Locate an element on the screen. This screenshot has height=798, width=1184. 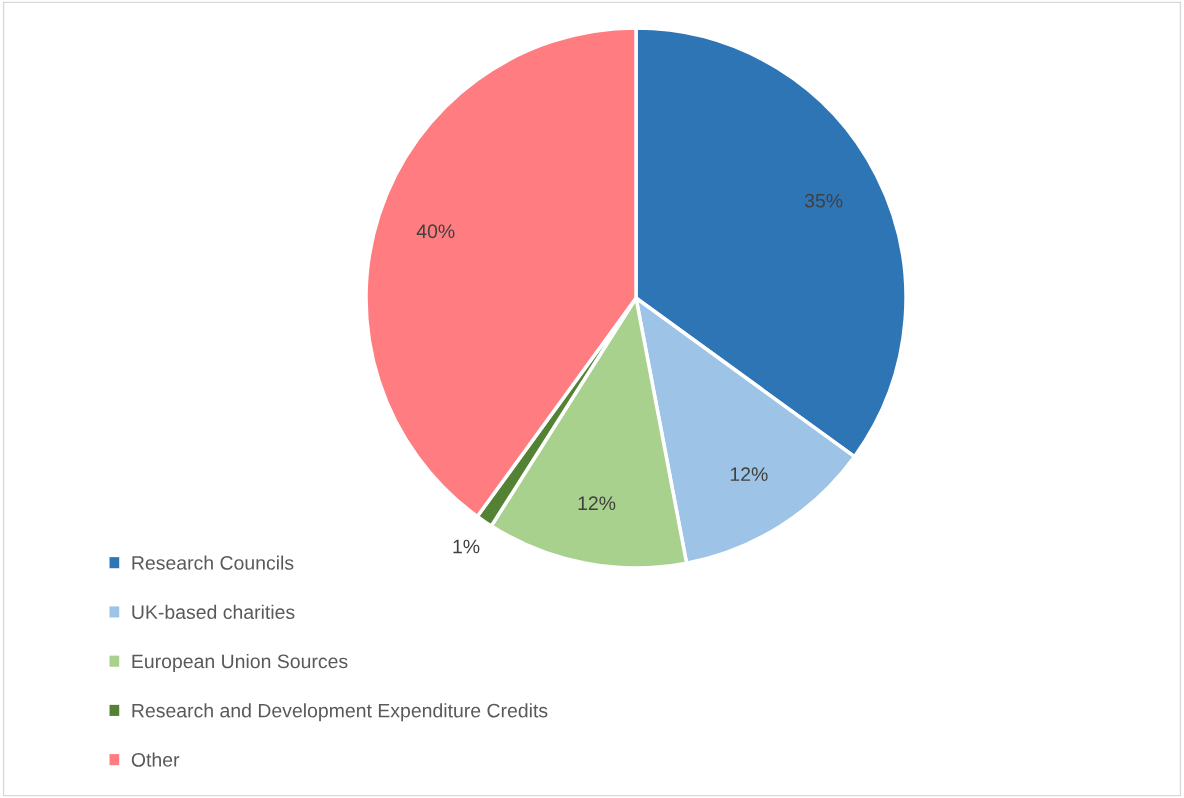
legend-label: UK-based charities is located at coordinates (213, 612).